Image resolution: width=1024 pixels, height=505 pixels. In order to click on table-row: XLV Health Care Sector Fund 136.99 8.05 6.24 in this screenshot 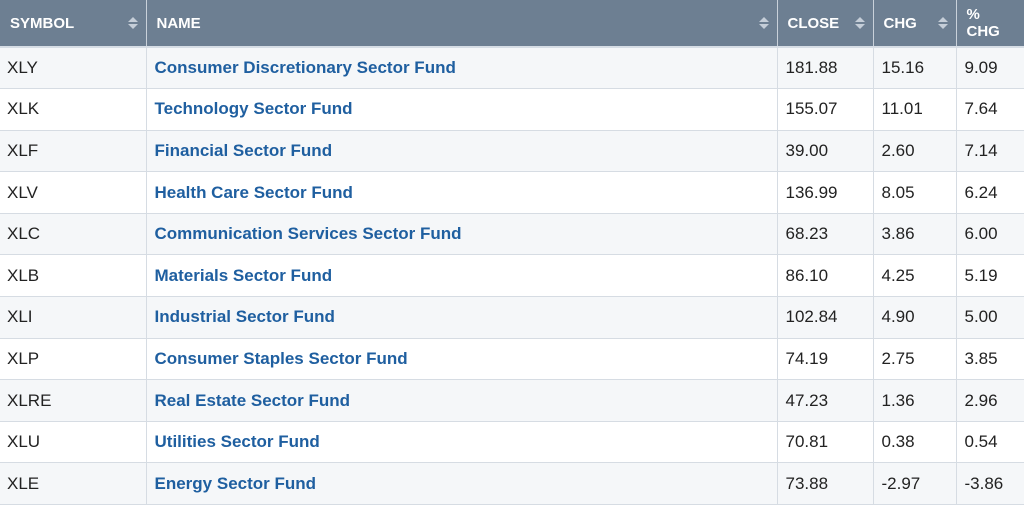, I will do `click(512, 192)`.